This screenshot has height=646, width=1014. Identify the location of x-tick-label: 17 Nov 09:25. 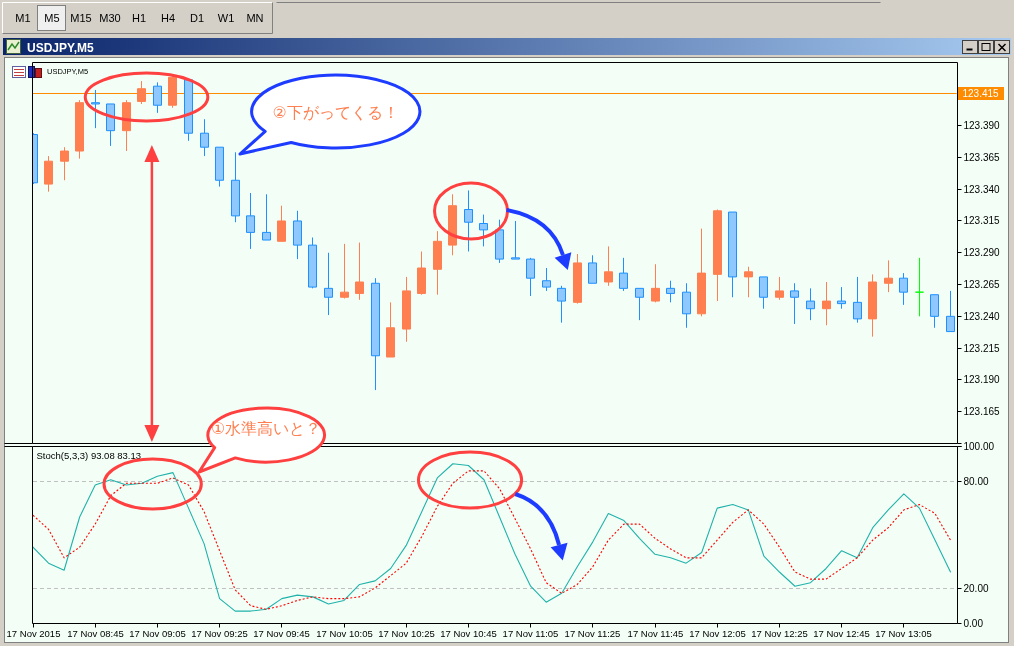
(219, 633).